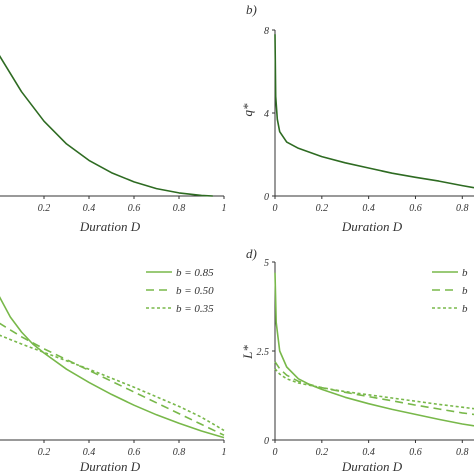 The image size is (474, 474). Describe the element at coordinates (465, 291) in the screenshot. I see `legend-label-d-dashed: b` at that location.